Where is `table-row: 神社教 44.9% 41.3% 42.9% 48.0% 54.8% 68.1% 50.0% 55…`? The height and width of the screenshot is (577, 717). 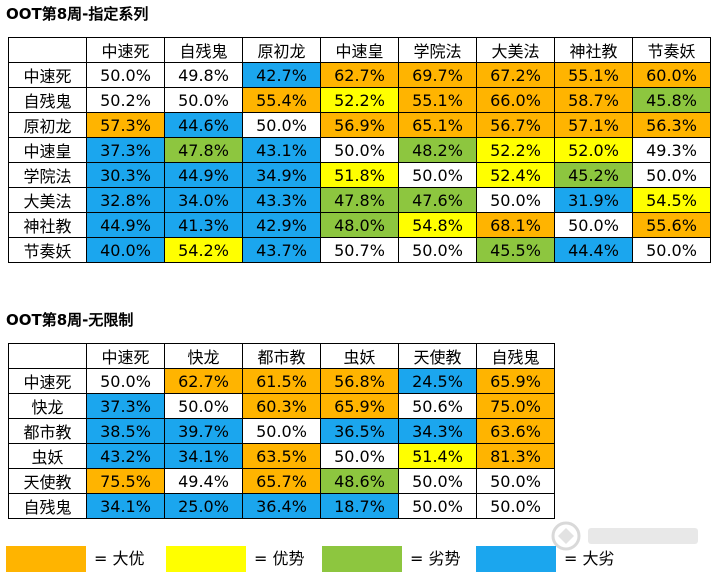 table-row: 神社教 44.9% 41.3% 42.9% 48.0% 54.8% 68.1% 50.0% 55… is located at coordinates (359, 225).